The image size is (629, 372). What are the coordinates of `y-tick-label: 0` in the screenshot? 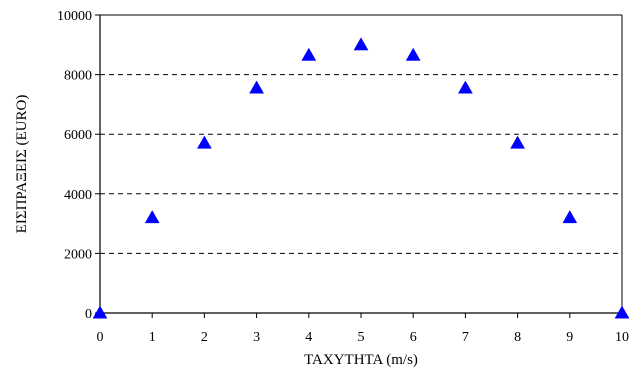 It's located at (88, 314).